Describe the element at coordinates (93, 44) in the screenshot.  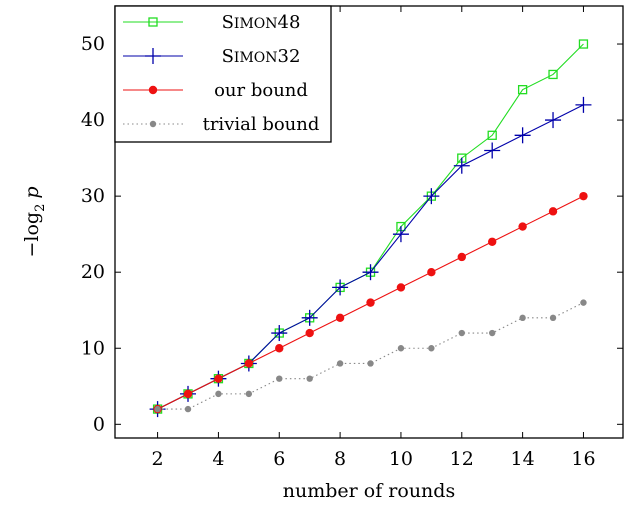
I see `y-tick-label: 50` at that location.